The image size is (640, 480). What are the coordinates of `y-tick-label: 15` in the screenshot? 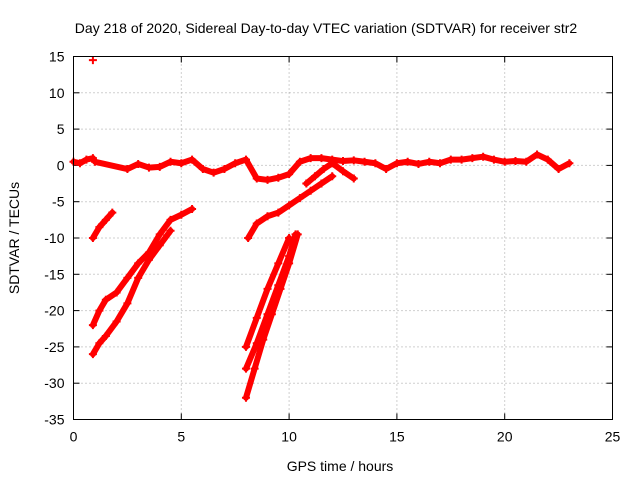 It's located at (57, 57).